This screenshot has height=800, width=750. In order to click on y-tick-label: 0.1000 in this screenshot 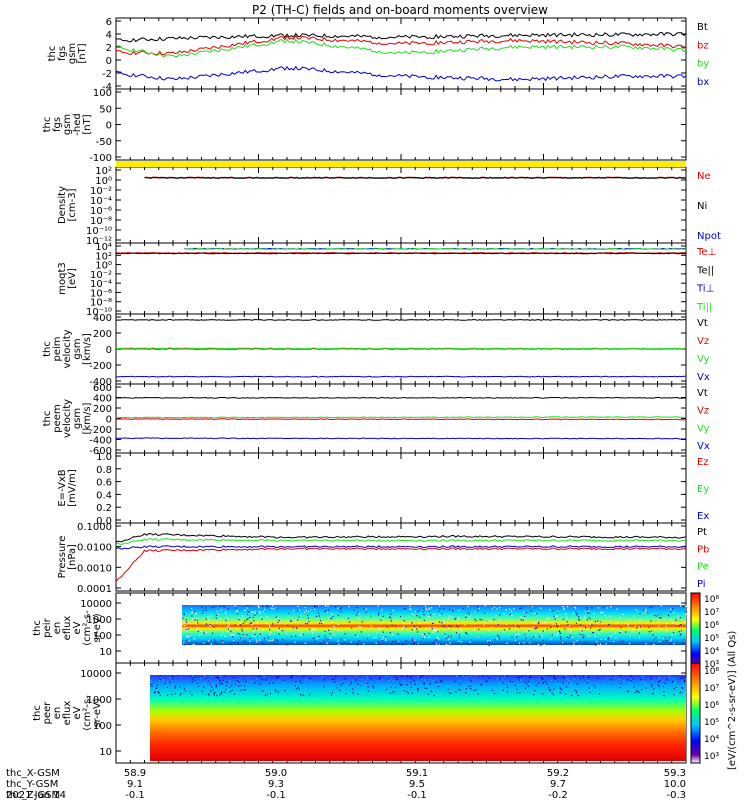, I will do `click(94, 527)`.